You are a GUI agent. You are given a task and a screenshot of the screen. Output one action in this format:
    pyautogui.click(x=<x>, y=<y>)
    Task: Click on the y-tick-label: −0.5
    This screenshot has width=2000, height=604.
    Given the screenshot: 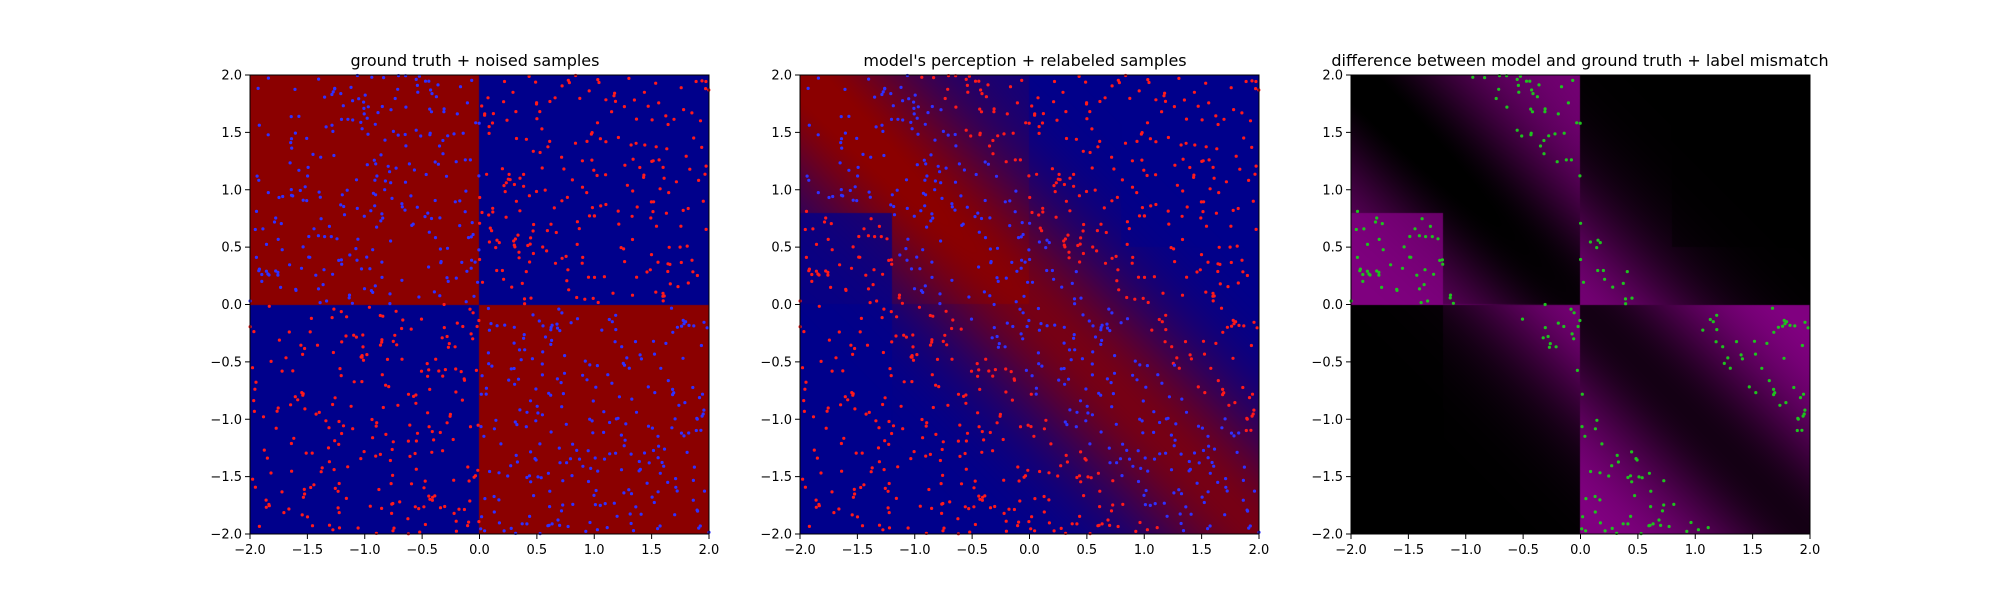 What is the action you would take?
    pyautogui.click(x=776, y=362)
    